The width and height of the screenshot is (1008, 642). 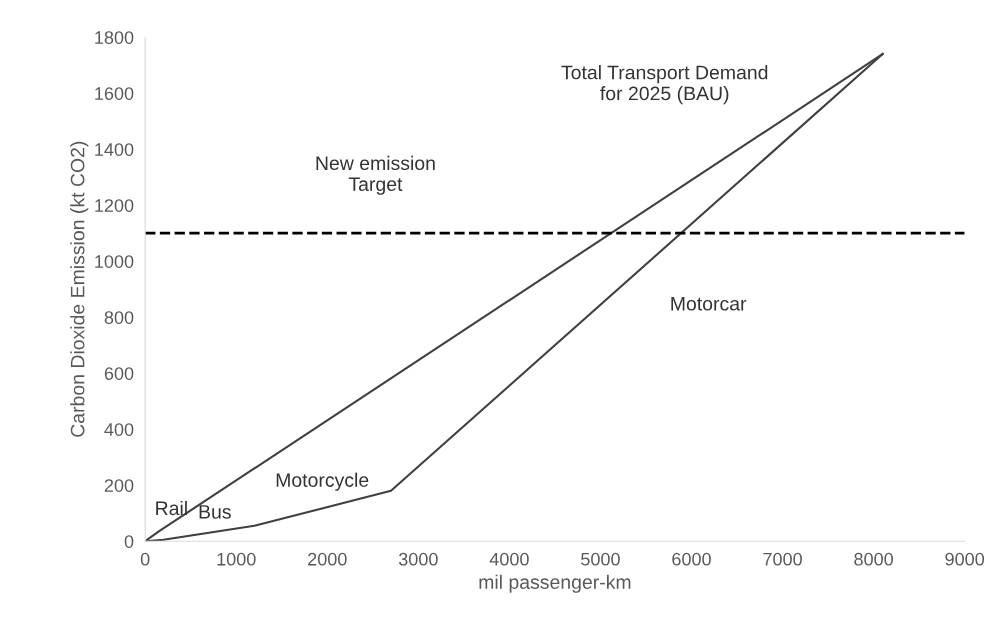 What do you see at coordinates (119, 317) in the screenshot?
I see `y-tick-label: 800` at bounding box center [119, 317].